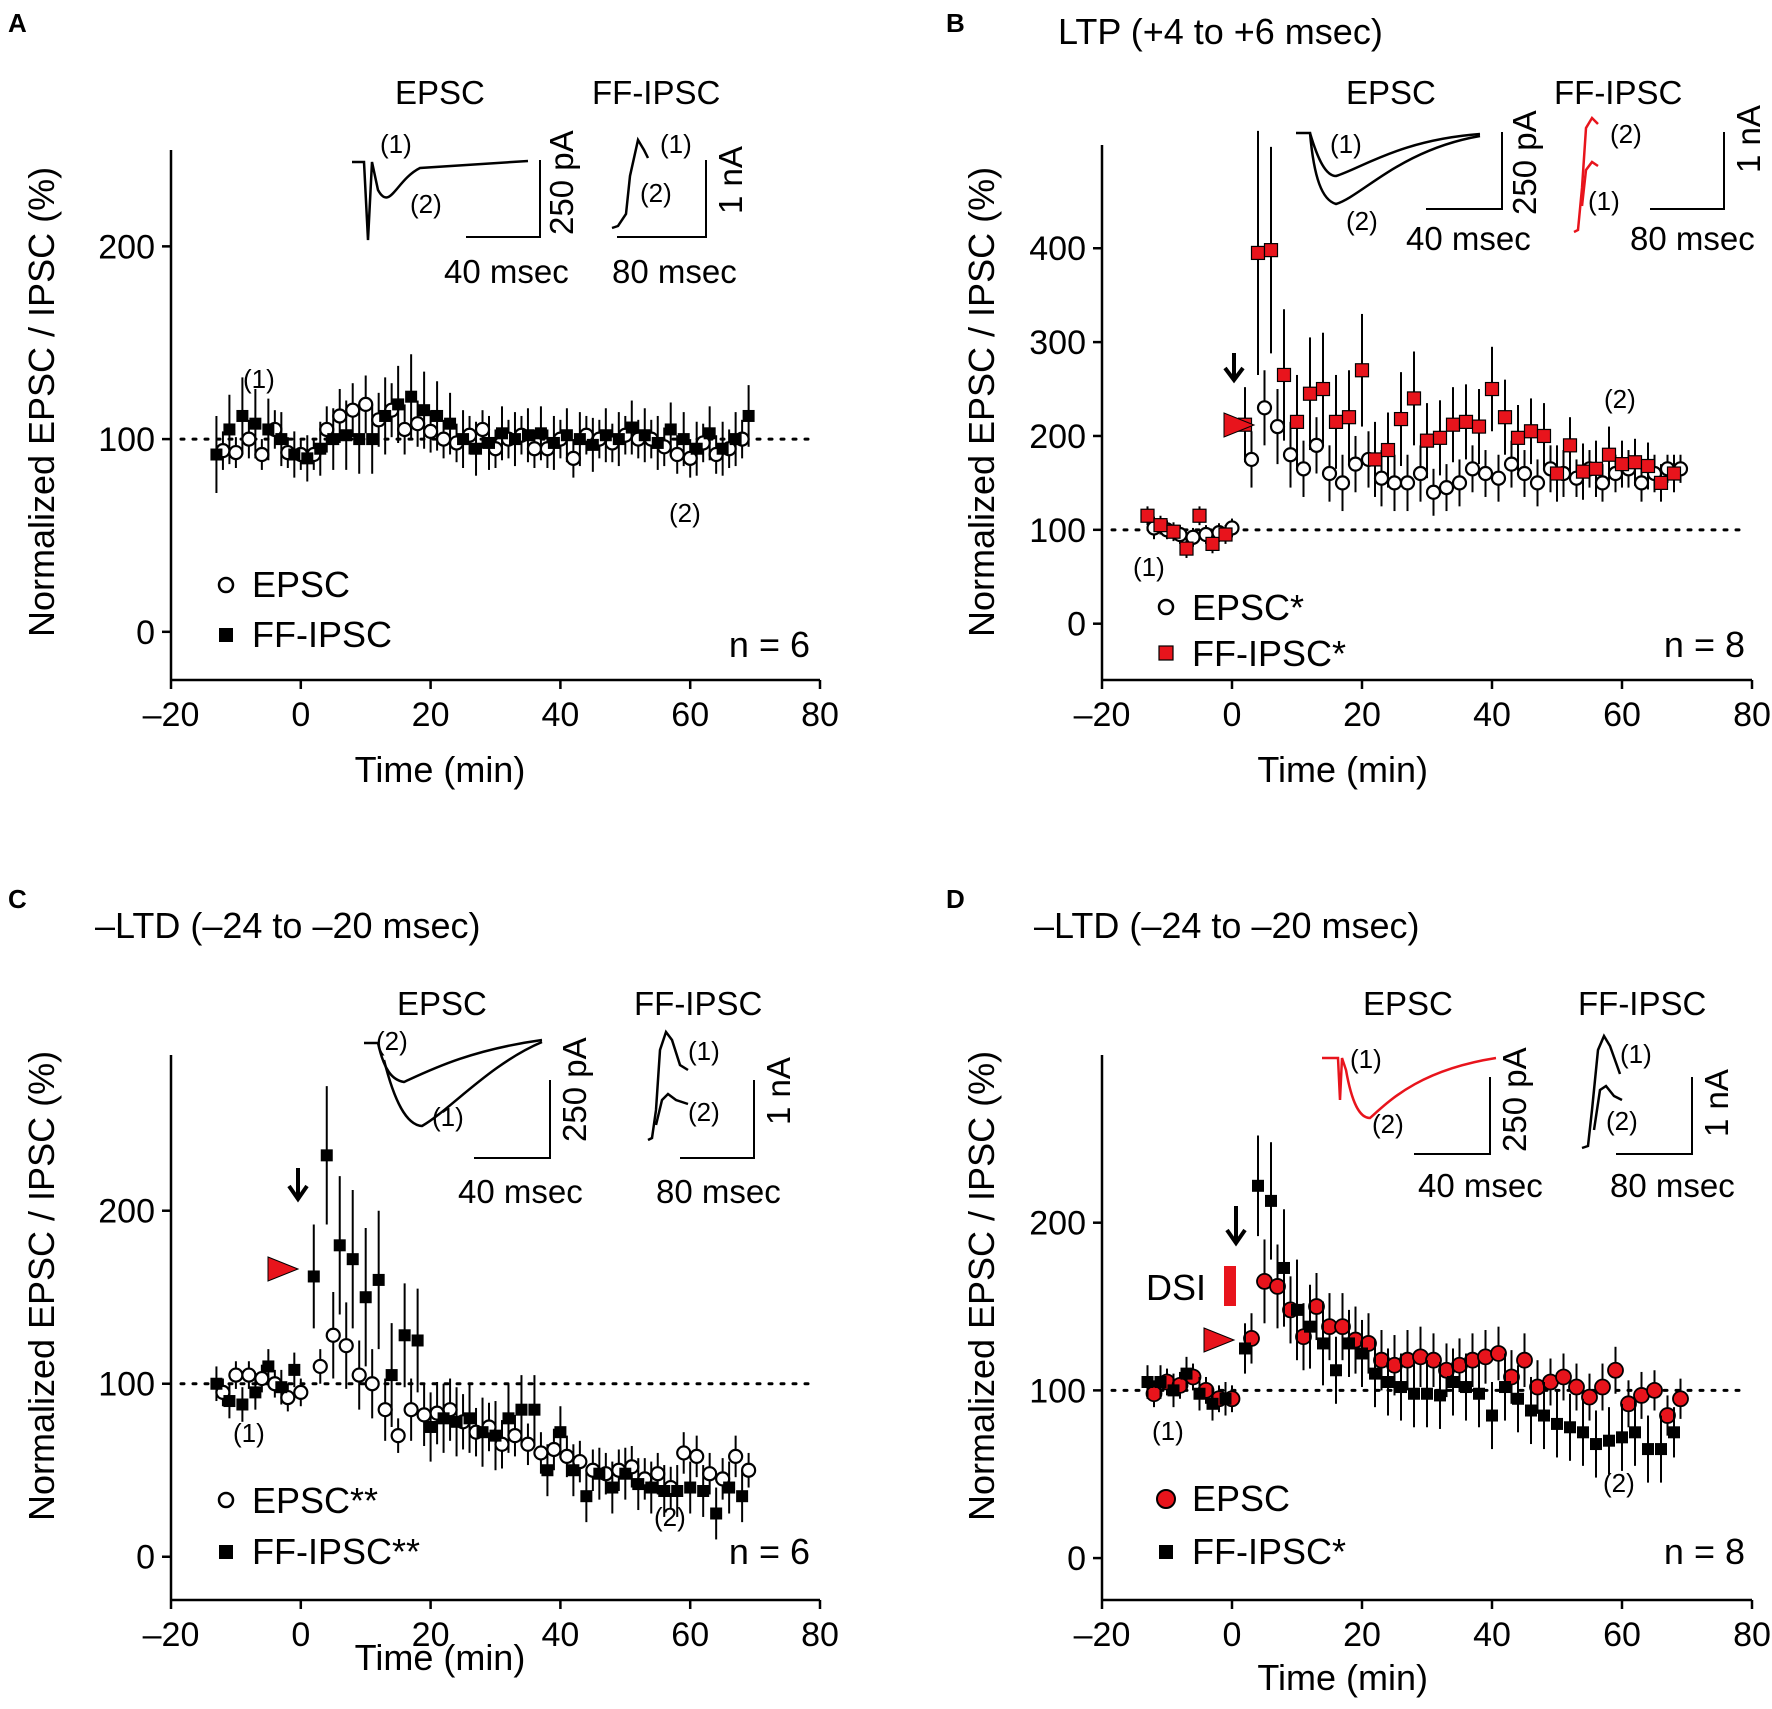 The width and height of the screenshot is (1772, 1709). Describe the element at coordinates (126, 247) in the screenshot. I see `y-tick-label: 200` at that location.